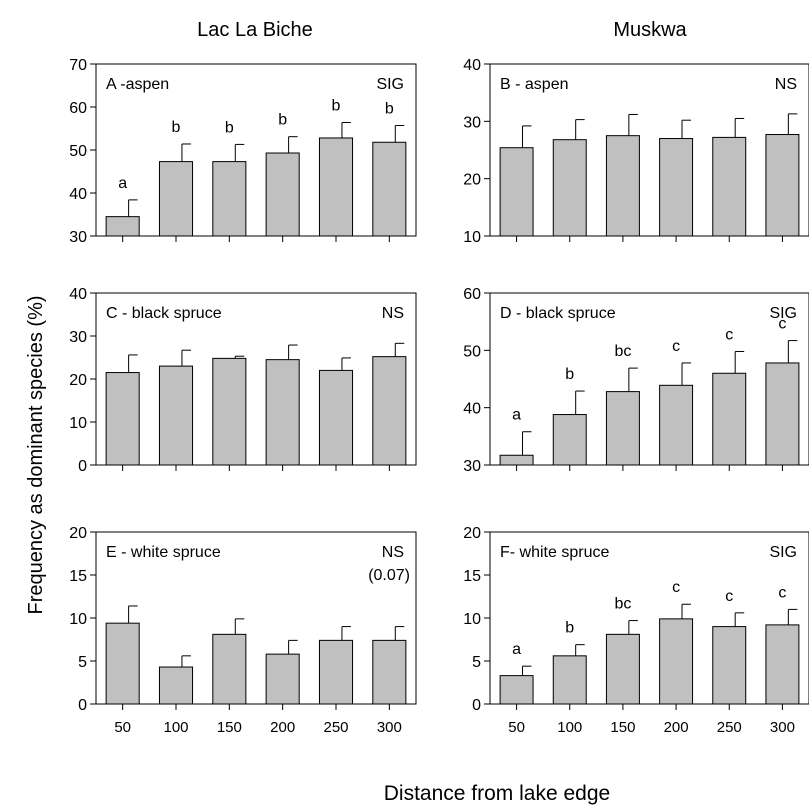 This screenshot has width=809, height=809. What do you see at coordinates (569, 727) in the screenshot?
I see `x-tick-label: 100` at bounding box center [569, 727].